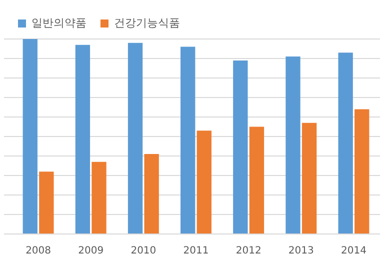 This screenshot has width=384, height=260. Describe the element at coordinates (91, 251) in the screenshot. I see `x-tick-label: 2009` at that location.